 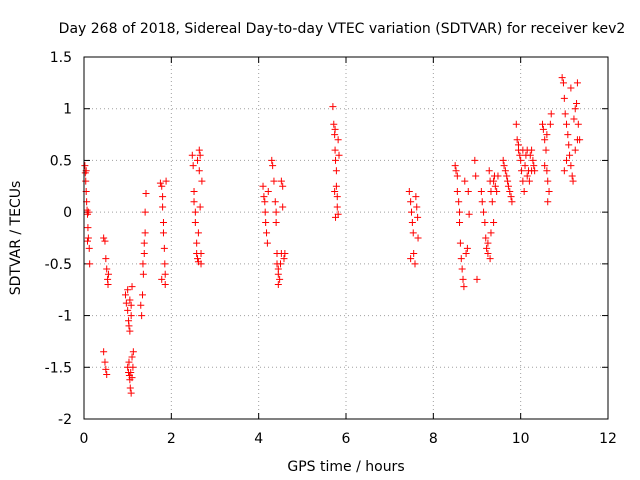 What do you see at coordinates (433, 439) in the screenshot?
I see `x-tick-label: 8` at bounding box center [433, 439].